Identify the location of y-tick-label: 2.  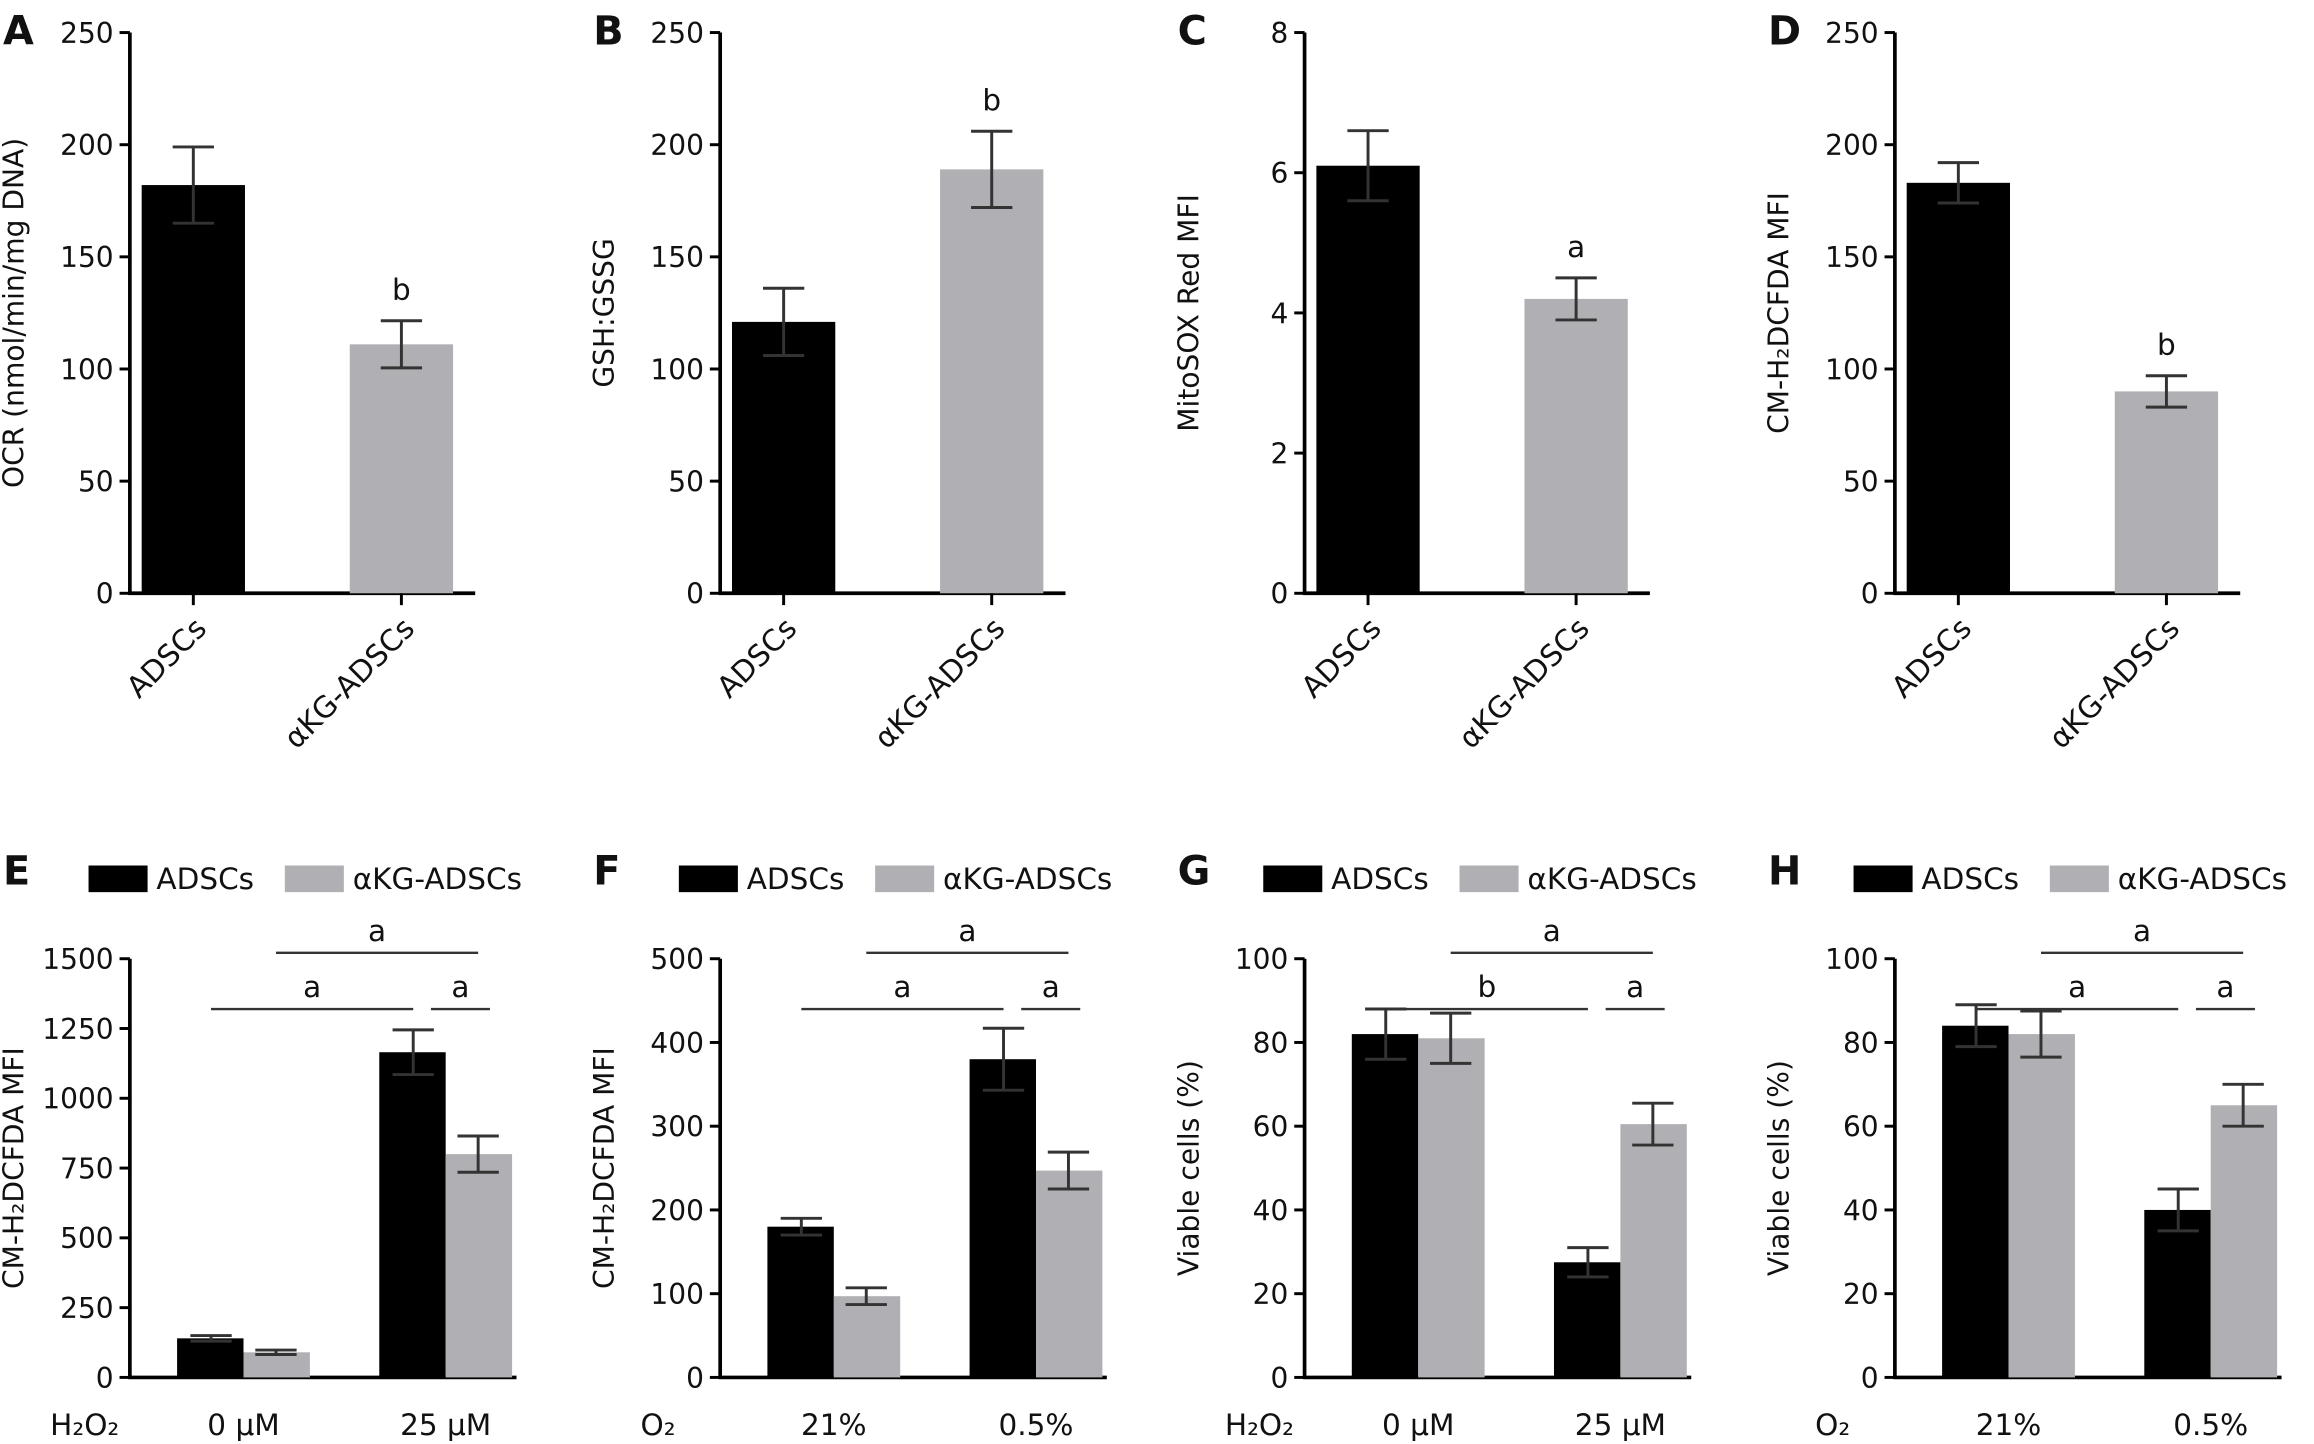
(1280, 453).